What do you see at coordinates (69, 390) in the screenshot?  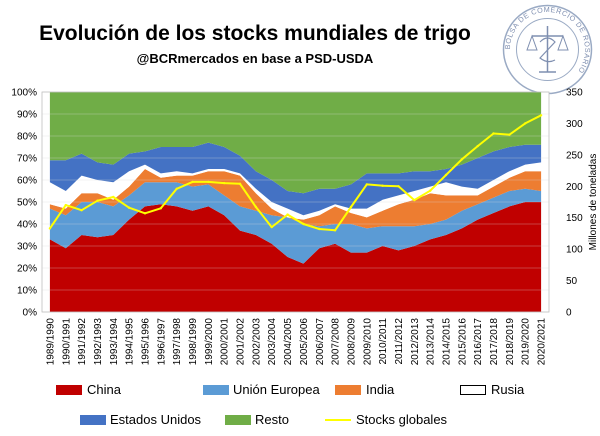 I see `legend-swatch-china` at bounding box center [69, 390].